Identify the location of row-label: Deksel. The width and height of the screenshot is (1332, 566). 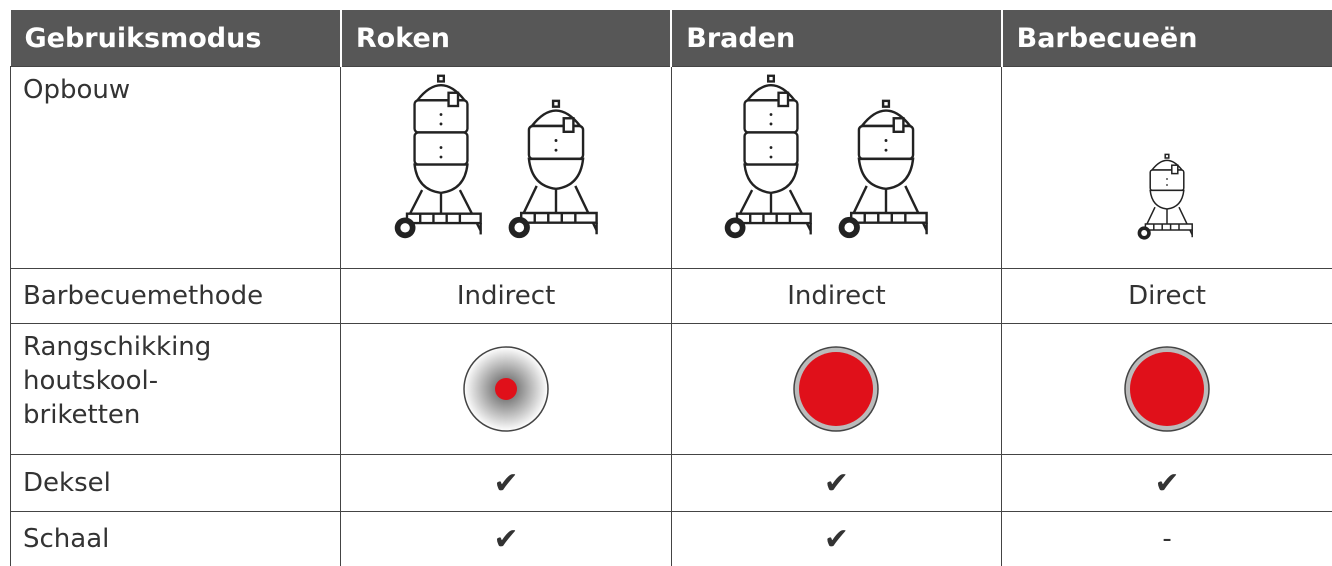
(176, 483).